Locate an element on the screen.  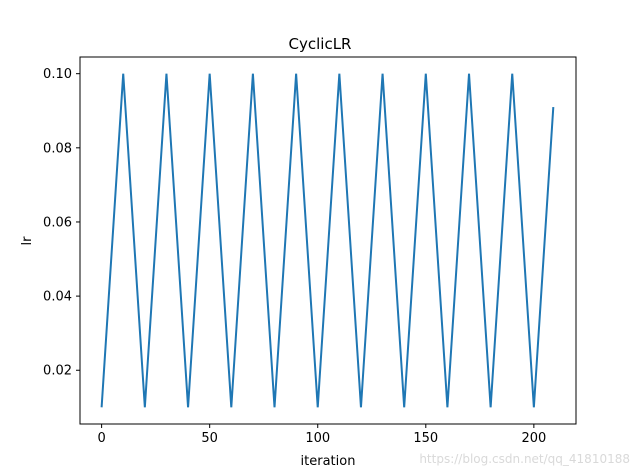
y-axis-label: lr is located at coordinates (27, 241).